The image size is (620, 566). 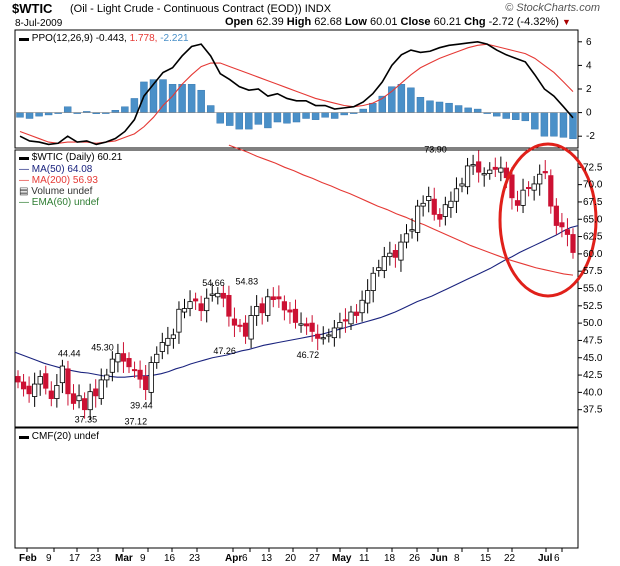 What do you see at coordinates (291, 558) in the screenshot?
I see `x-tick-label: 20` at bounding box center [291, 558].